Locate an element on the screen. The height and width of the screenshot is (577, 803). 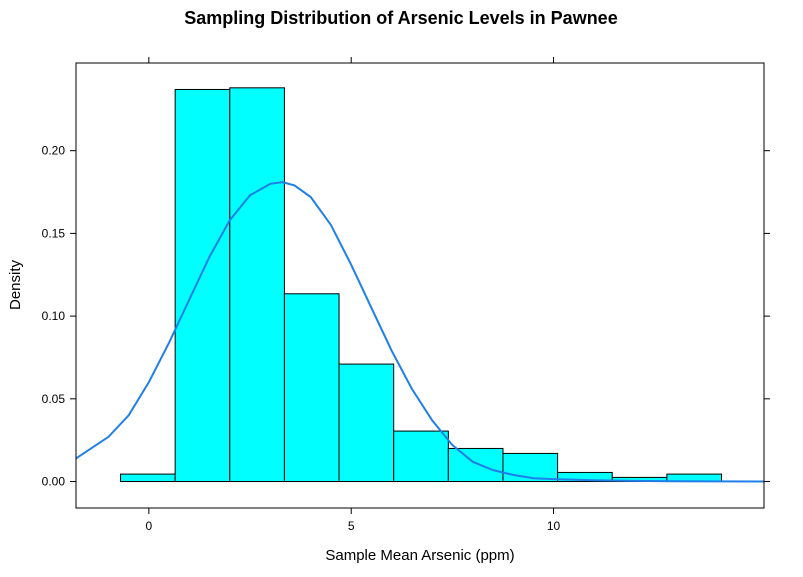
y-axis-label: Density is located at coordinates (15, 284).